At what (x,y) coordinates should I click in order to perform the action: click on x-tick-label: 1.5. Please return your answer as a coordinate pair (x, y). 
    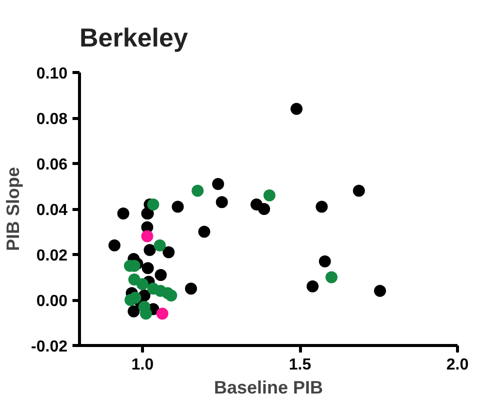
    Looking at the image, I should click on (300, 365).